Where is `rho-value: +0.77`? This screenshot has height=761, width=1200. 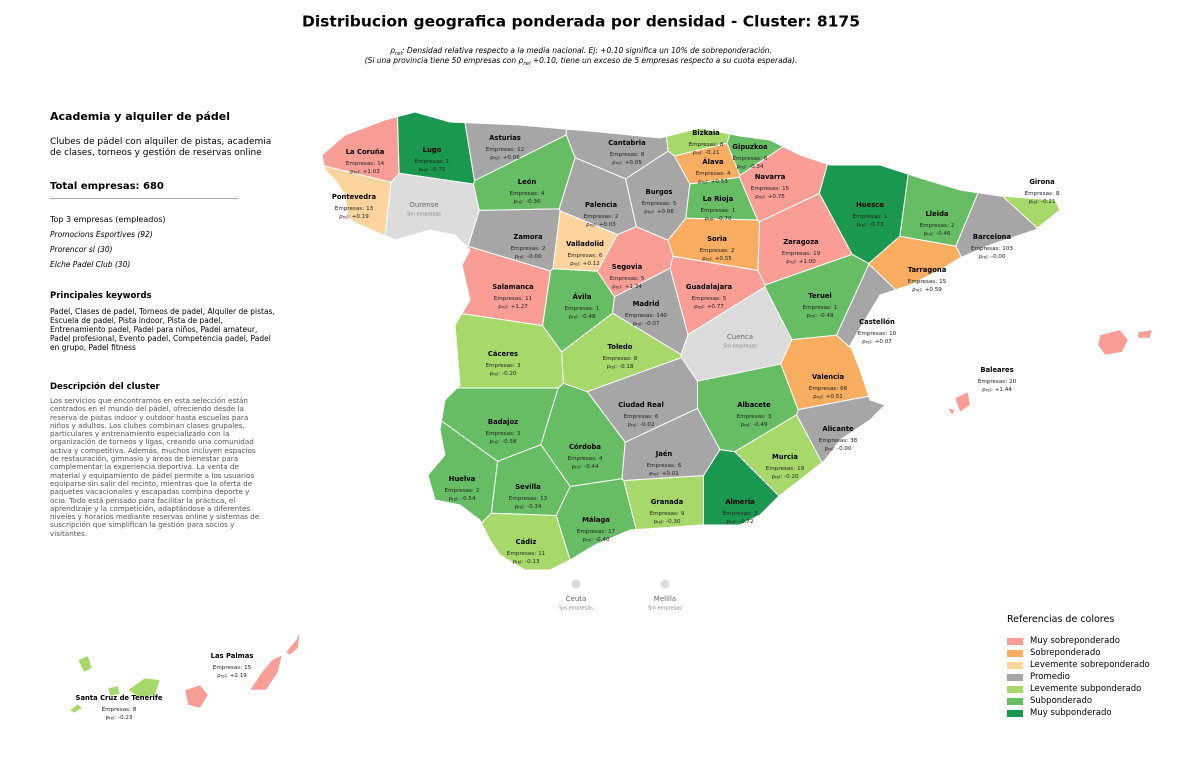 rho-value: +0.77 is located at coordinates (716, 307).